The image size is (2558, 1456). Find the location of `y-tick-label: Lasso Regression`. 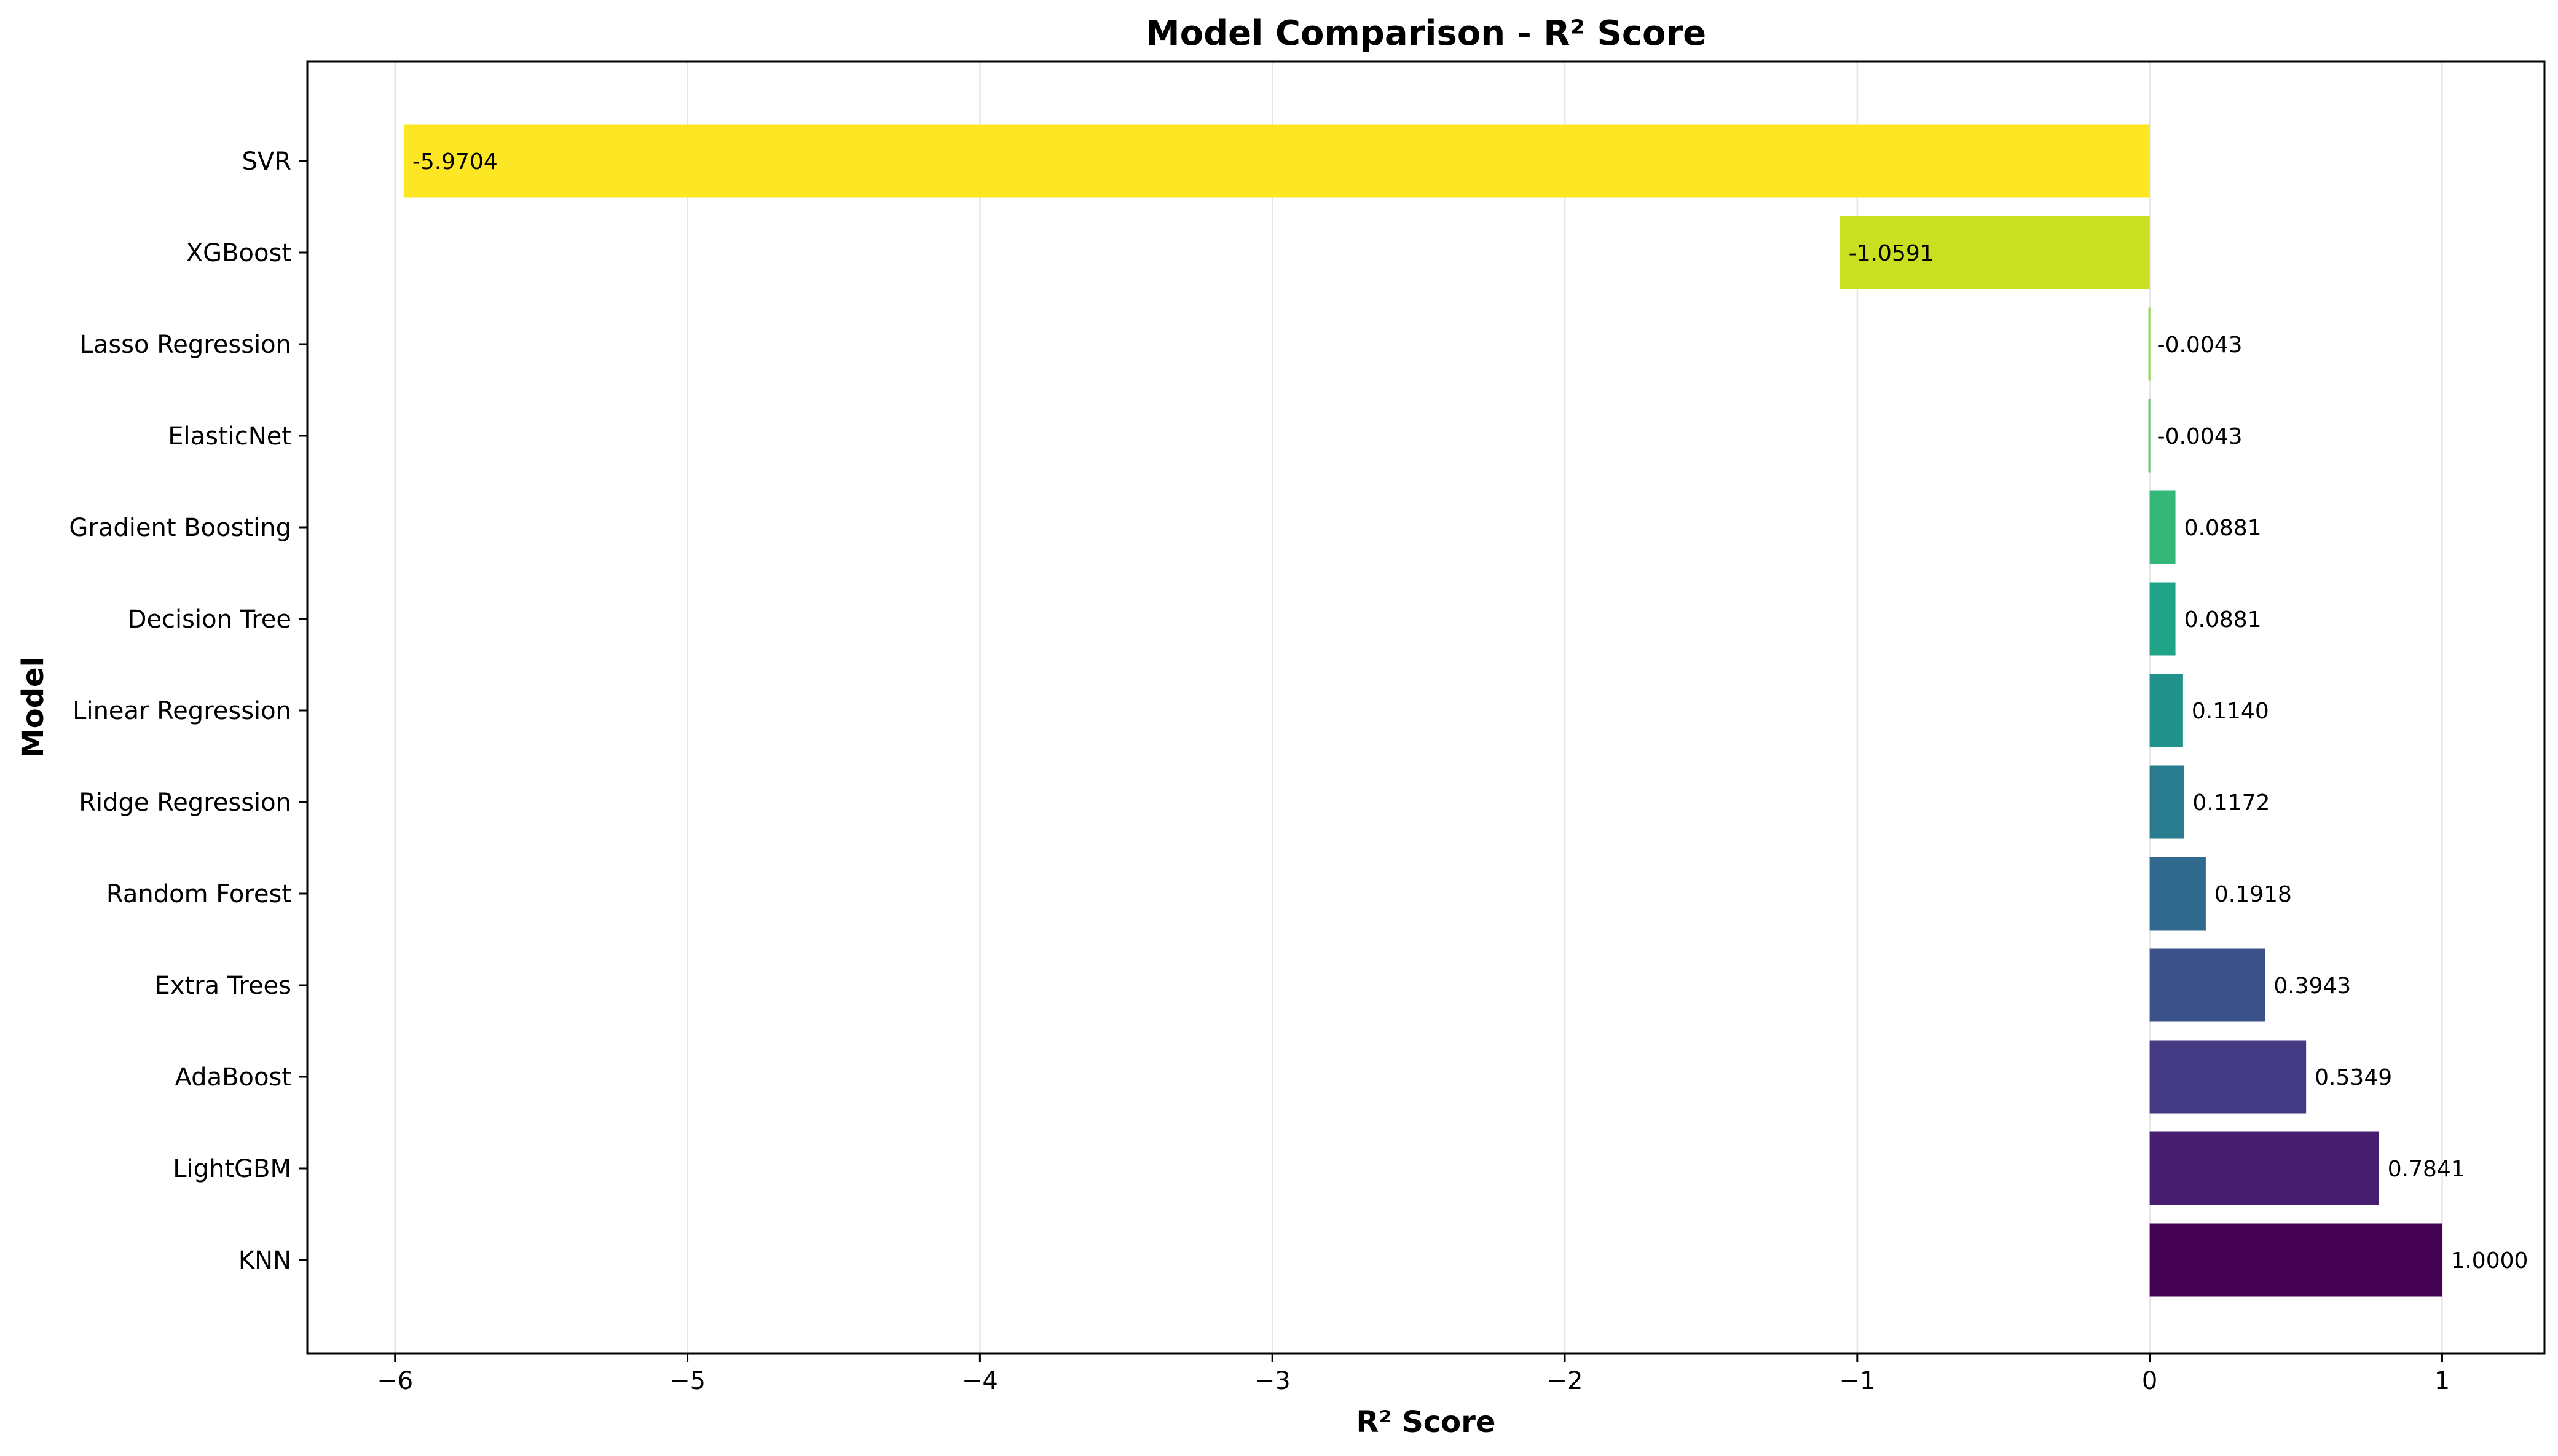

y-tick-label: Lasso Regression is located at coordinates (185, 345).